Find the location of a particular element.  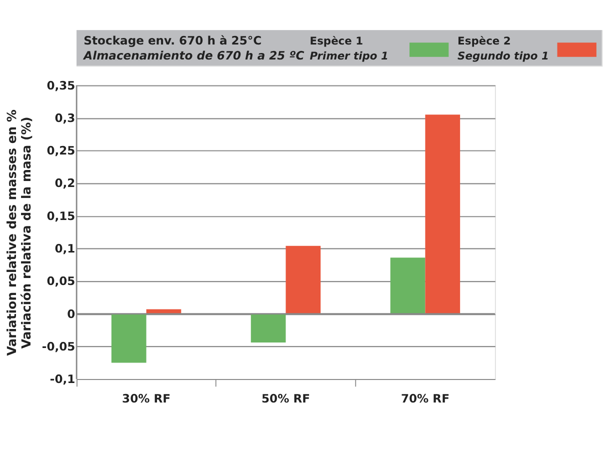

legend-label: Espèce 2 Segundo tipo 1 is located at coordinates (503, 48).